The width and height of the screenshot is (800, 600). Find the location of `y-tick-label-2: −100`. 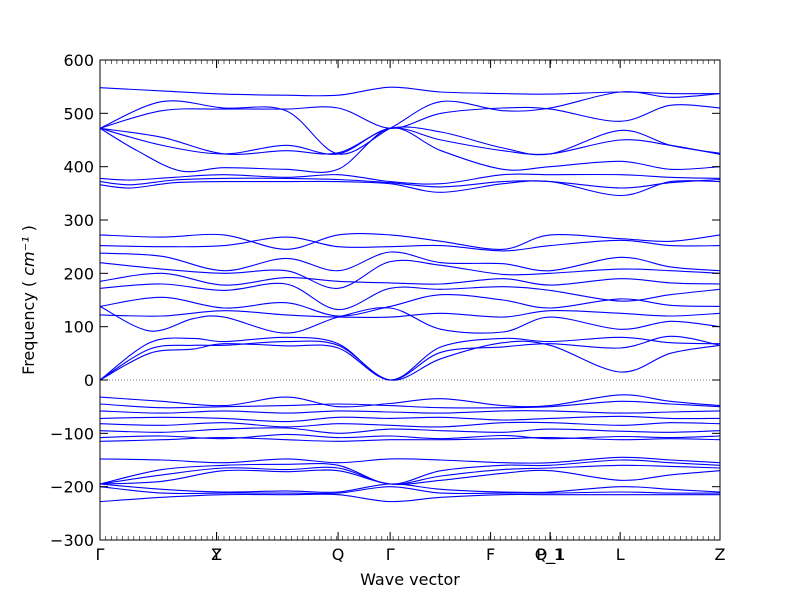

y-tick-label-2: −100 is located at coordinates (72, 433).